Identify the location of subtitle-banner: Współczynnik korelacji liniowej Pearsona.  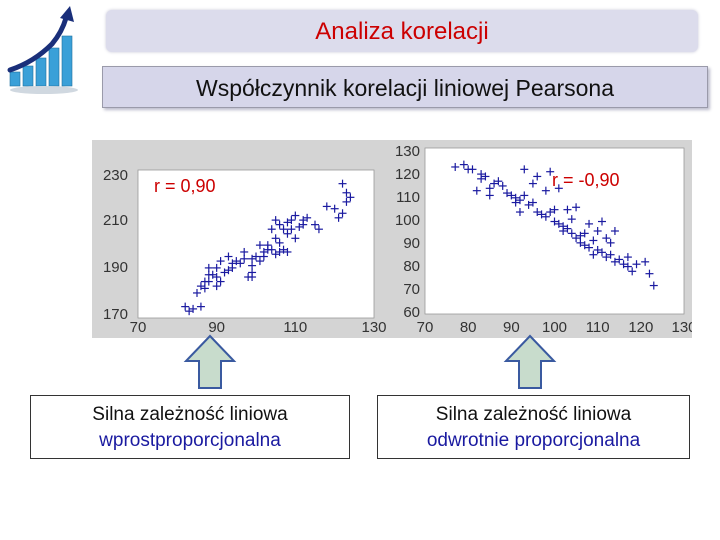
(405, 87).